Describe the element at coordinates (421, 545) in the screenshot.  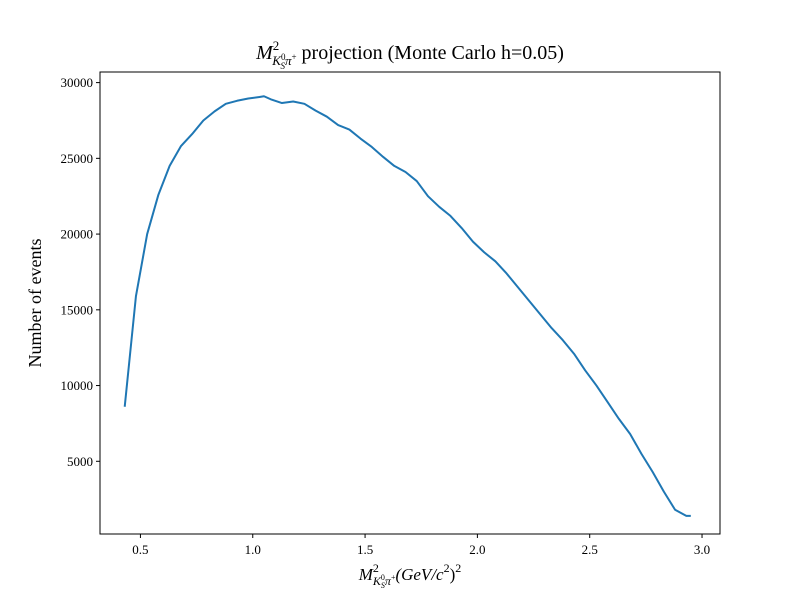
I see `x-axis: 0.5 1.0 1.5 2.0 2.5 3.0` at that location.